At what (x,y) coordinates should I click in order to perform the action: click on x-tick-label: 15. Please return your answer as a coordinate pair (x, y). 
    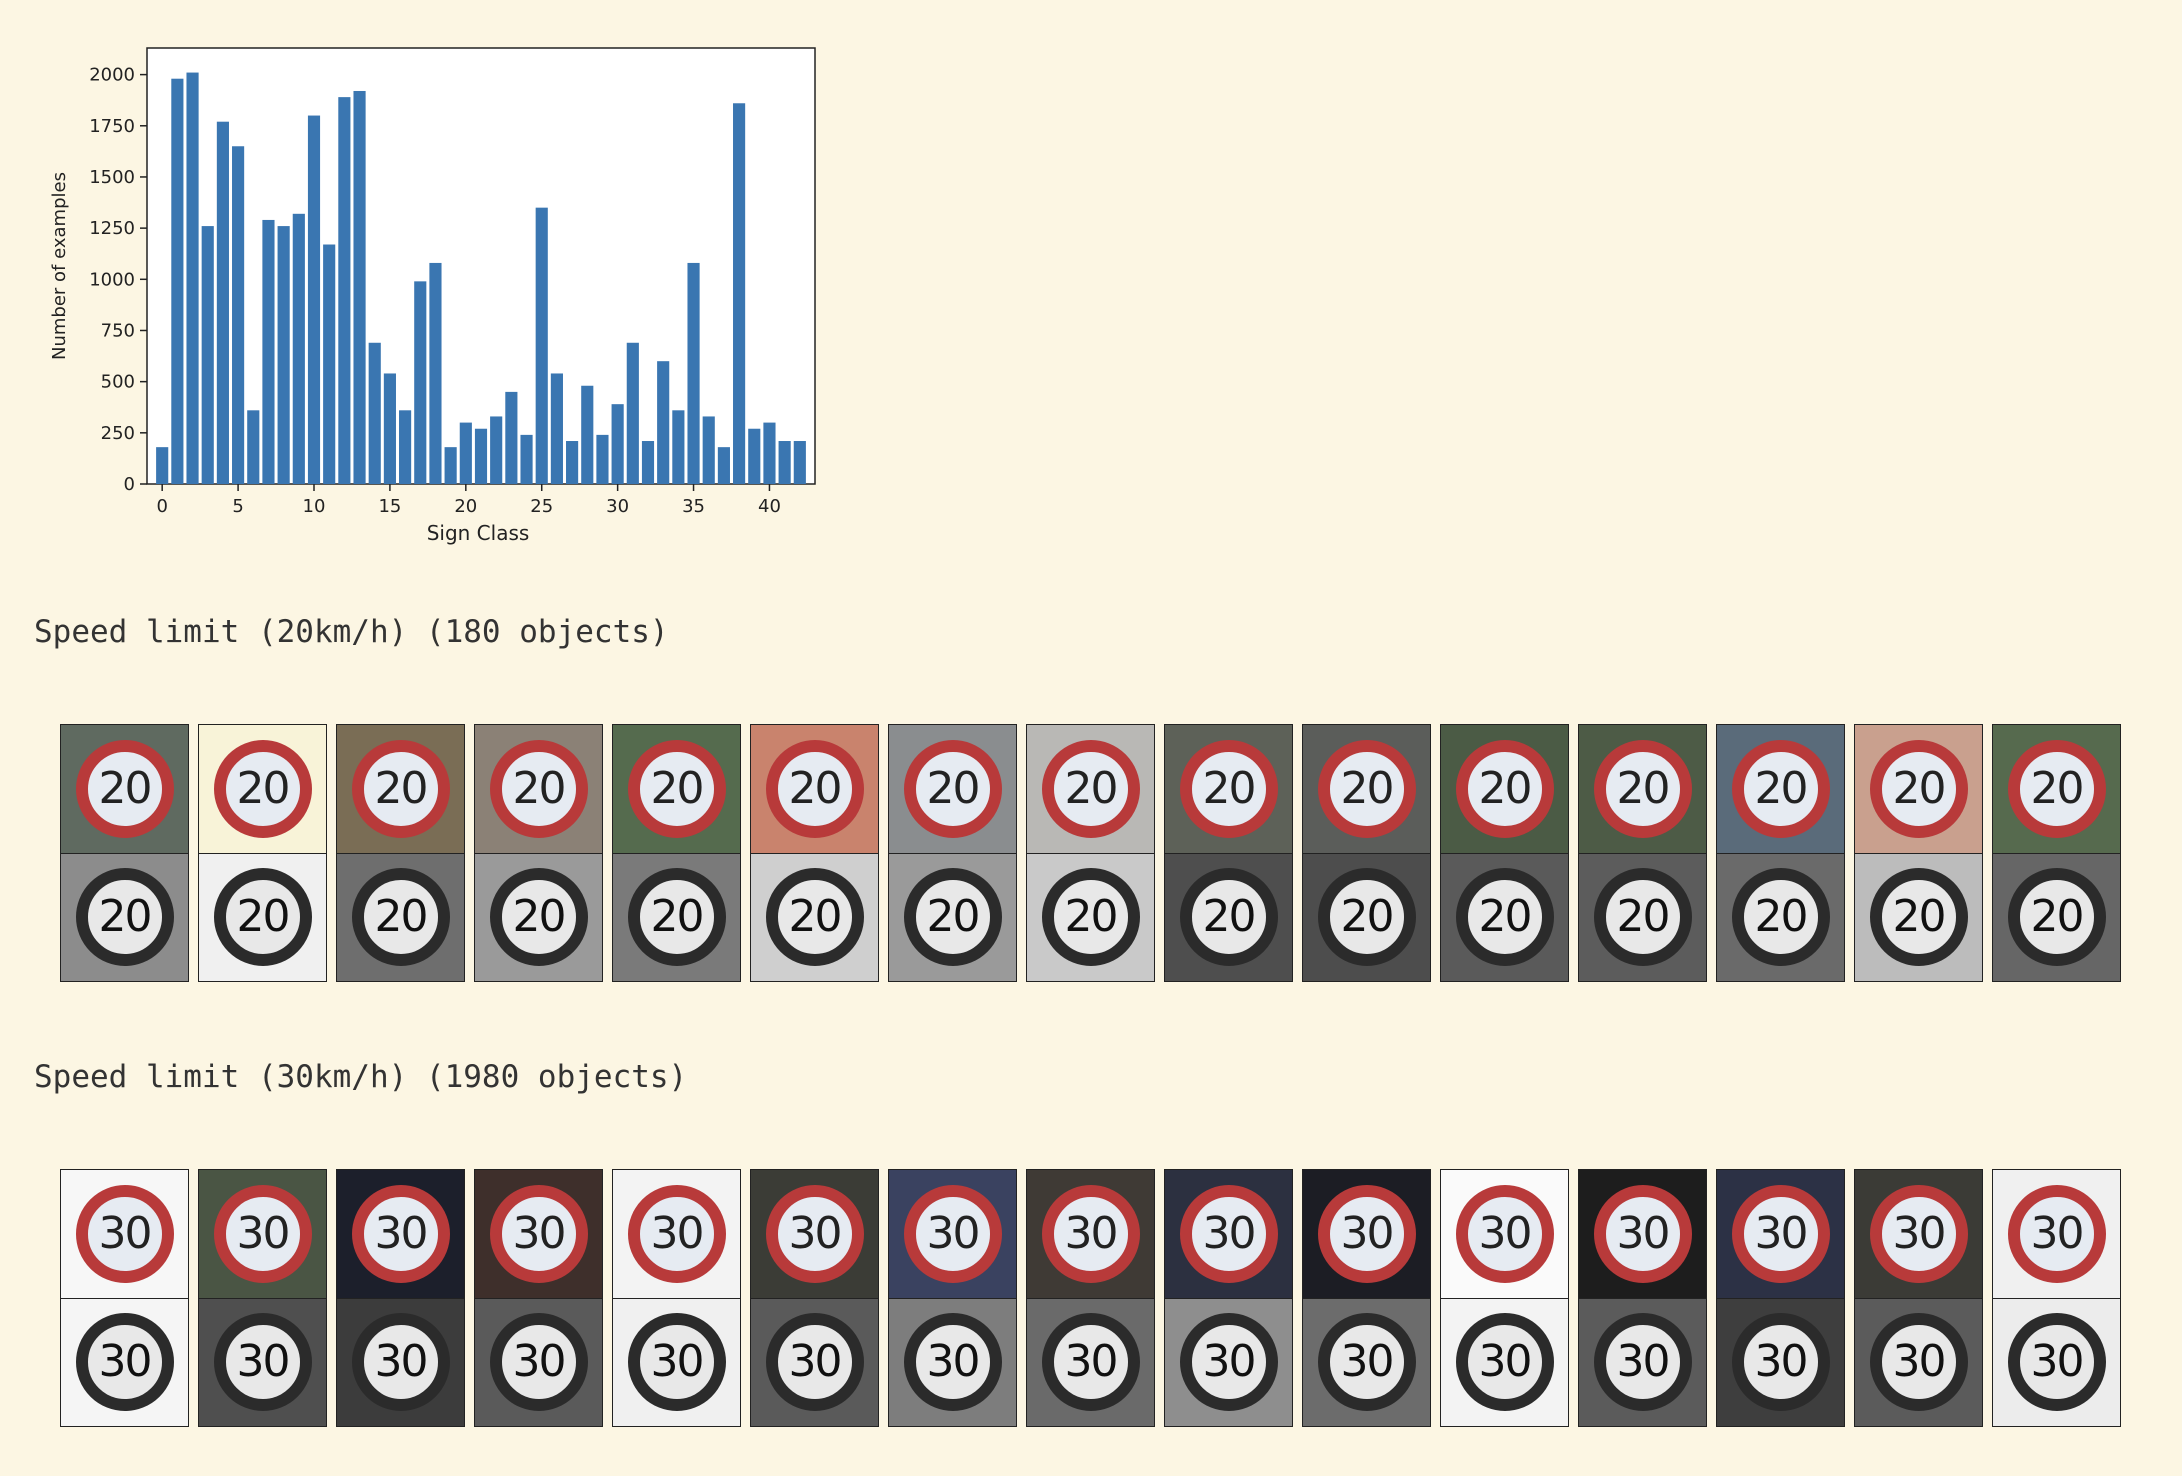
    Looking at the image, I should click on (389, 506).